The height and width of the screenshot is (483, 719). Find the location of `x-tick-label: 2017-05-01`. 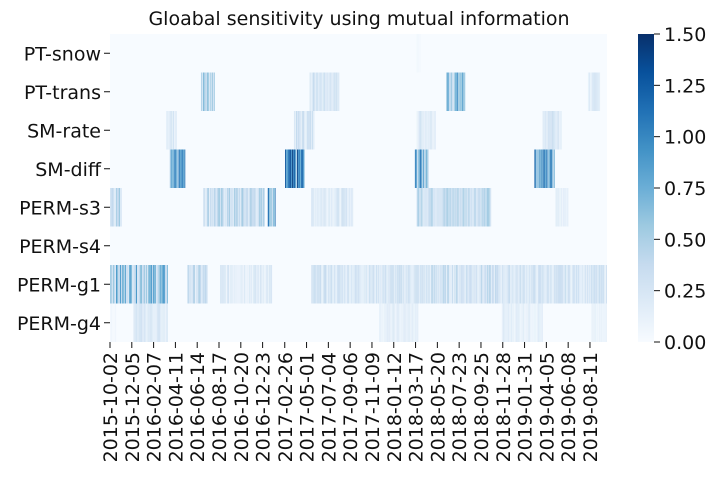

x-tick-label: 2017-05-01 is located at coordinates (308, 407).